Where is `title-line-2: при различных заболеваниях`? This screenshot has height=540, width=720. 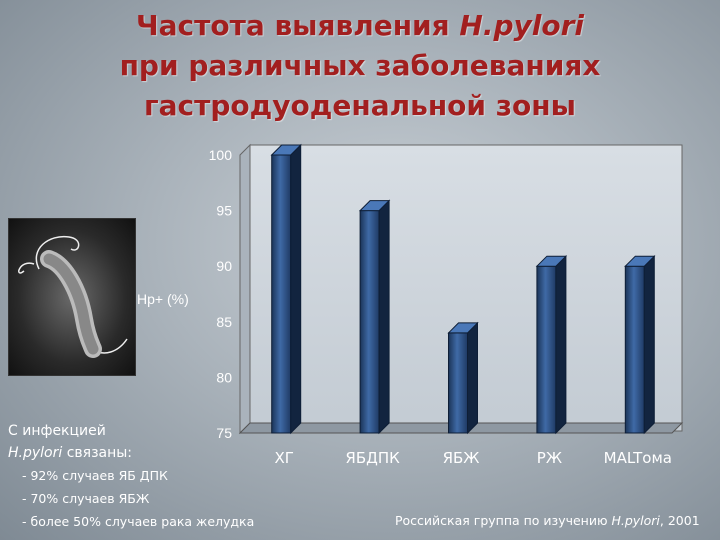
title-line-2: при различных заболеваниях is located at coordinates (360, 65).